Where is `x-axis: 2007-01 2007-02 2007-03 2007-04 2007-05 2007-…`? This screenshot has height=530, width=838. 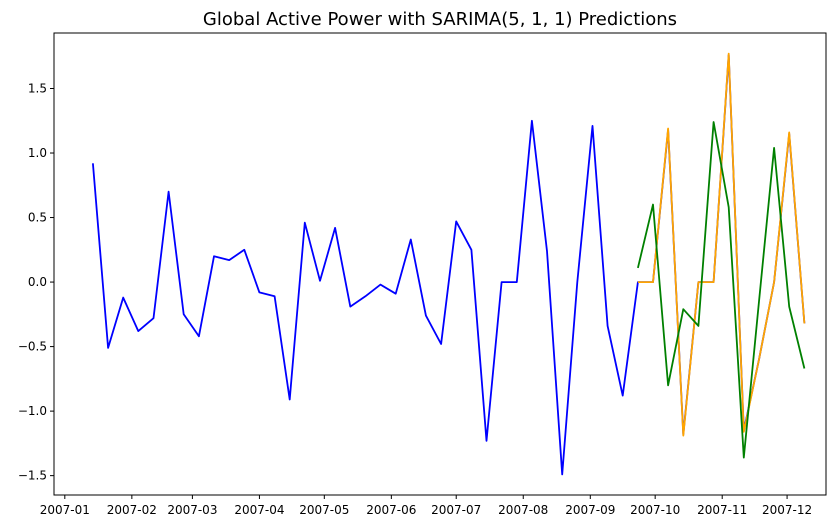 x-axis: 2007-01 2007-02 2007-03 2007-04 2007-05 2007-… is located at coordinates (426, 506).